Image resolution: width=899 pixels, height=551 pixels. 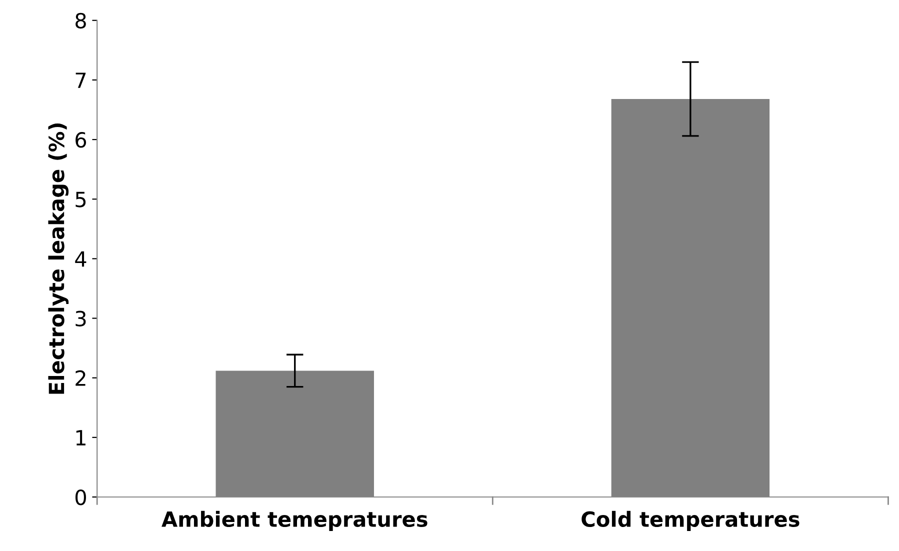 I want to click on y-tick-label: 8, so click(x=81, y=20).